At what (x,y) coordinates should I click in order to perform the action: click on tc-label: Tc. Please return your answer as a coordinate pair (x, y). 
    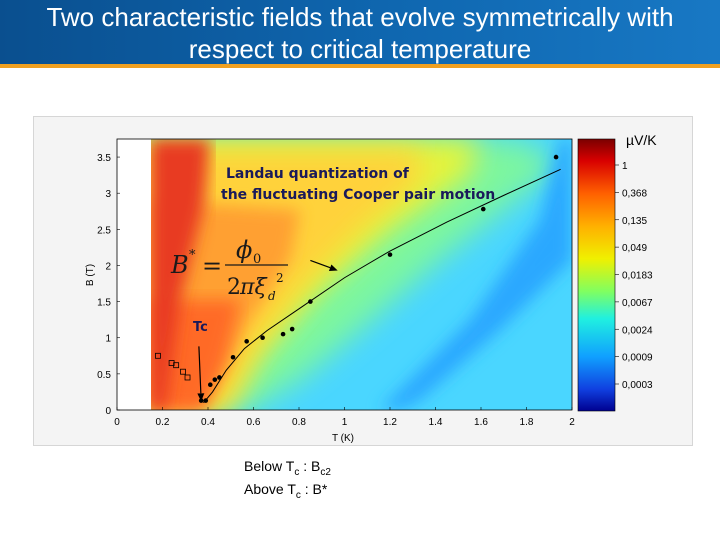
    Looking at the image, I should click on (200, 327).